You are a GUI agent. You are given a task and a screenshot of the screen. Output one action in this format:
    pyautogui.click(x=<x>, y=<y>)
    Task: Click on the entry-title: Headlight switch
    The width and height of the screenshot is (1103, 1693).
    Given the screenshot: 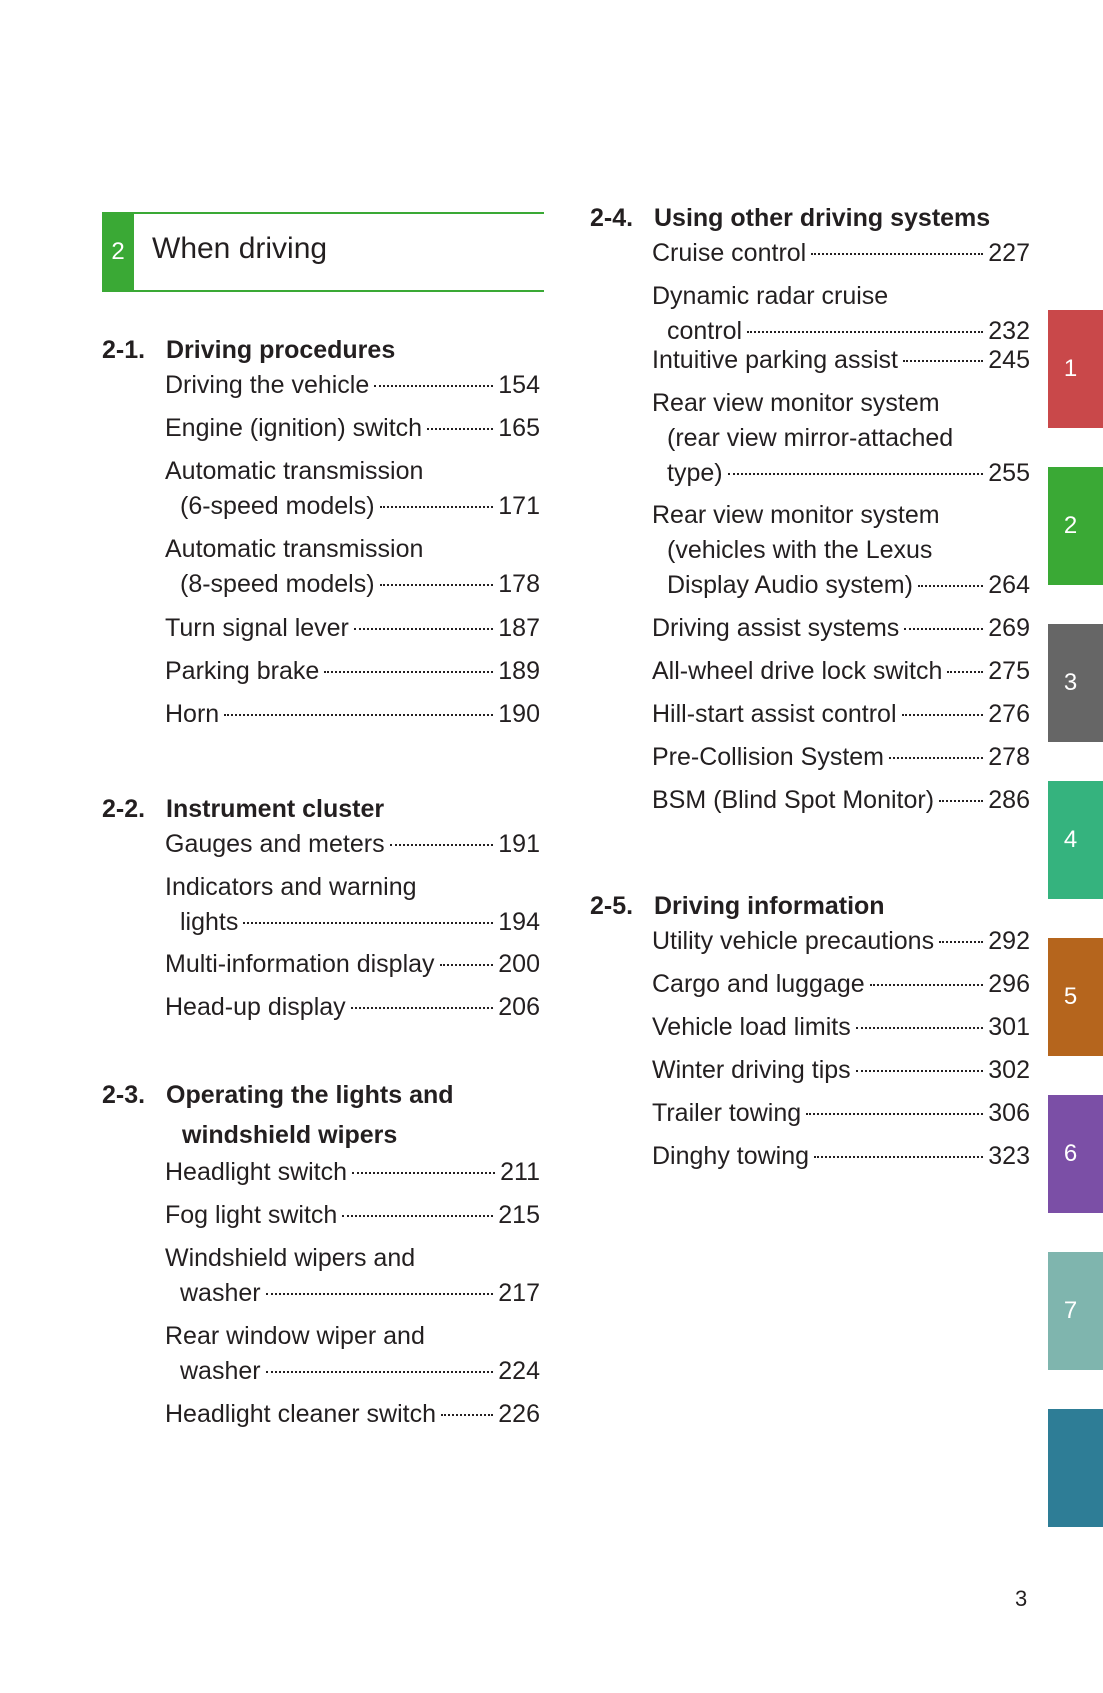 What is the action you would take?
    pyautogui.click(x=256, y=1172)
    